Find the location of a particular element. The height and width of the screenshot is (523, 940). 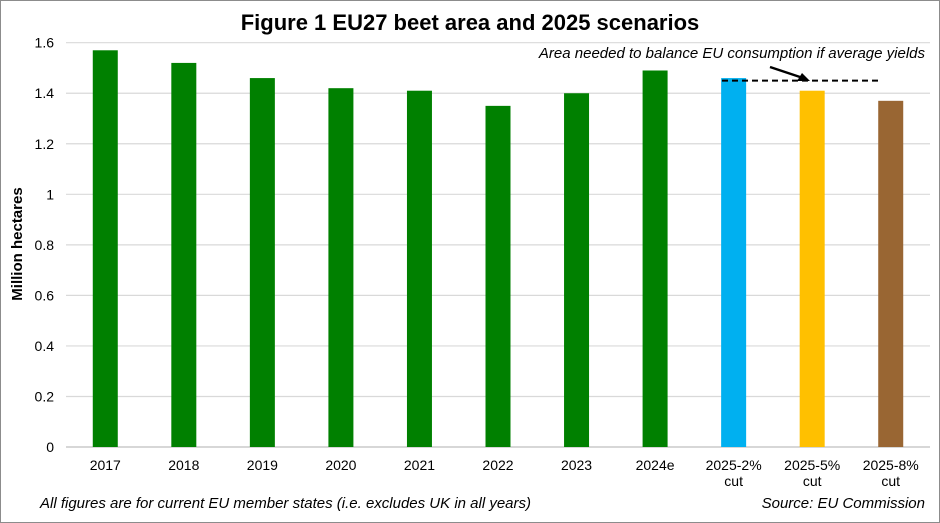

x-tick-label: 2023 is located at coordinates (576, 465).